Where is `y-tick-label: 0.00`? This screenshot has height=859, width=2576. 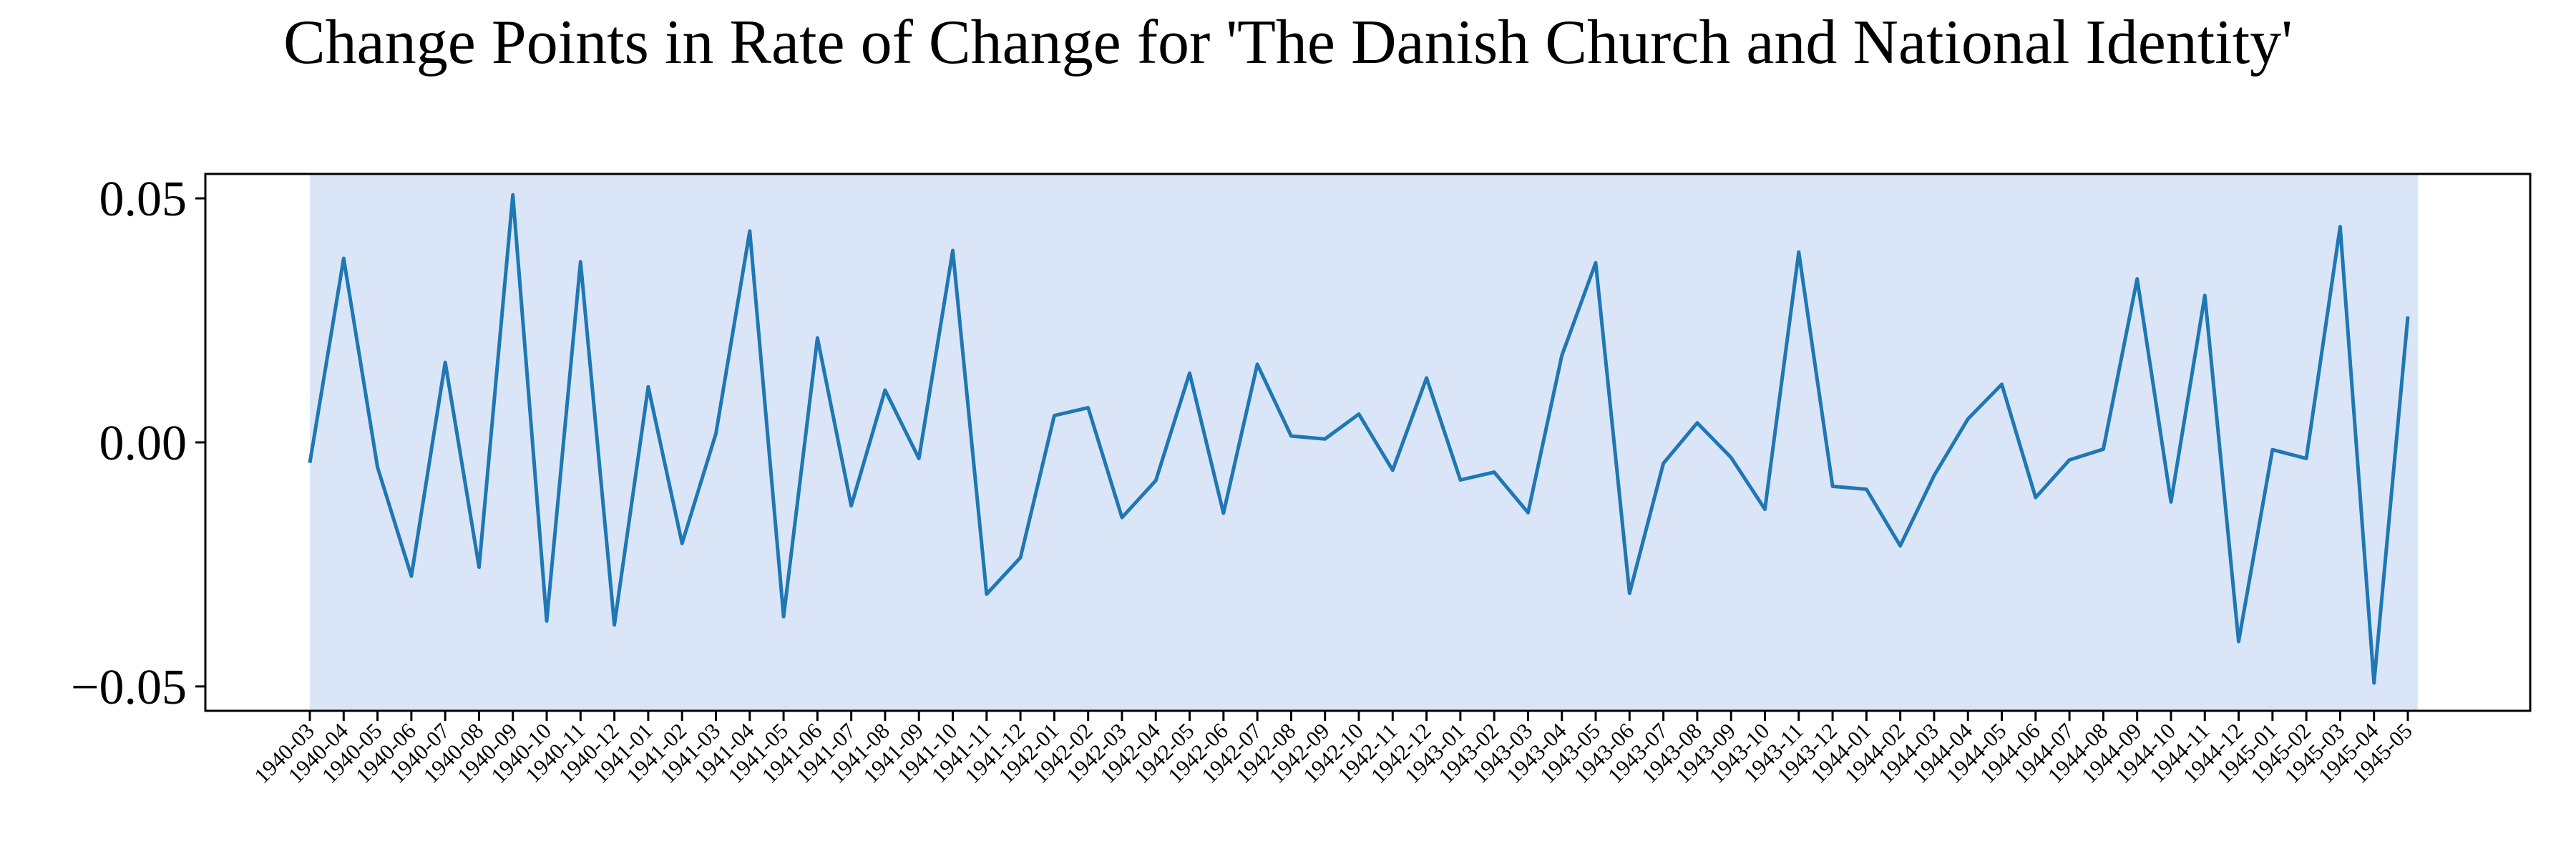
y-tick-label: 0.00 is located at coordinates (143, 443).